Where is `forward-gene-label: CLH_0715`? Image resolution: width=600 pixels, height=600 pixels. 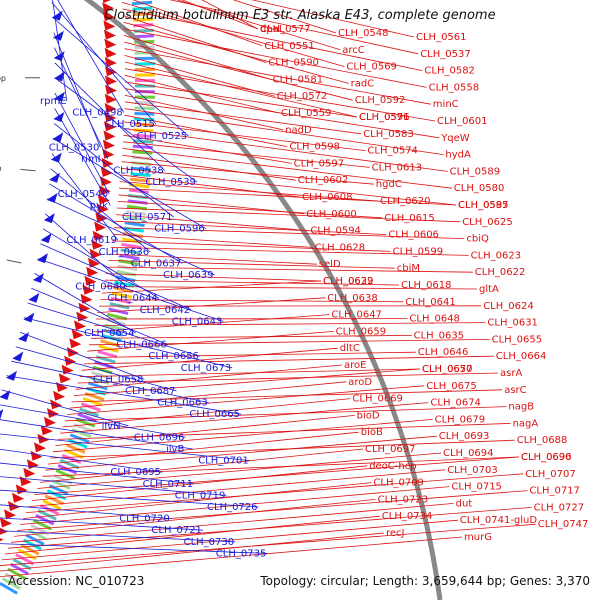
forward-gene-label: CLH_0715 is located at coordinates (476, 487).